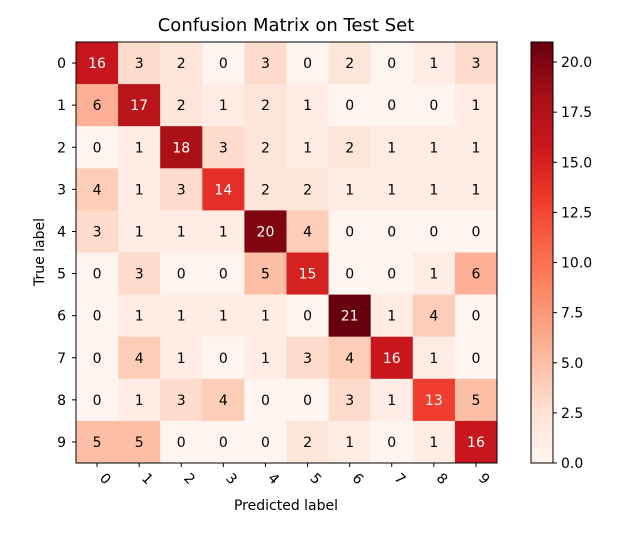 The image size is (617, 533). I want to click on cell-value-label: 16, so click(97, 64).